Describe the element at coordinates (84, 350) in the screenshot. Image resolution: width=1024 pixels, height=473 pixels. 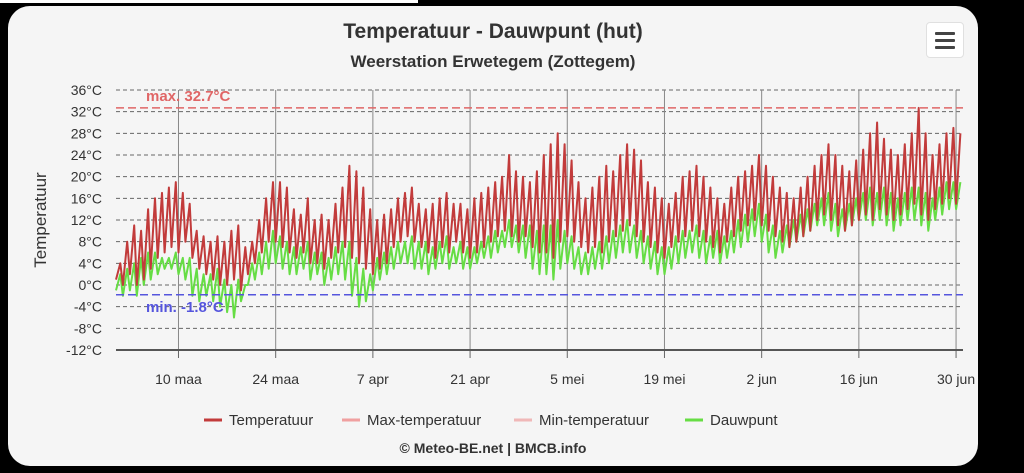
I see `y-tick-label: -12°C` at that location.